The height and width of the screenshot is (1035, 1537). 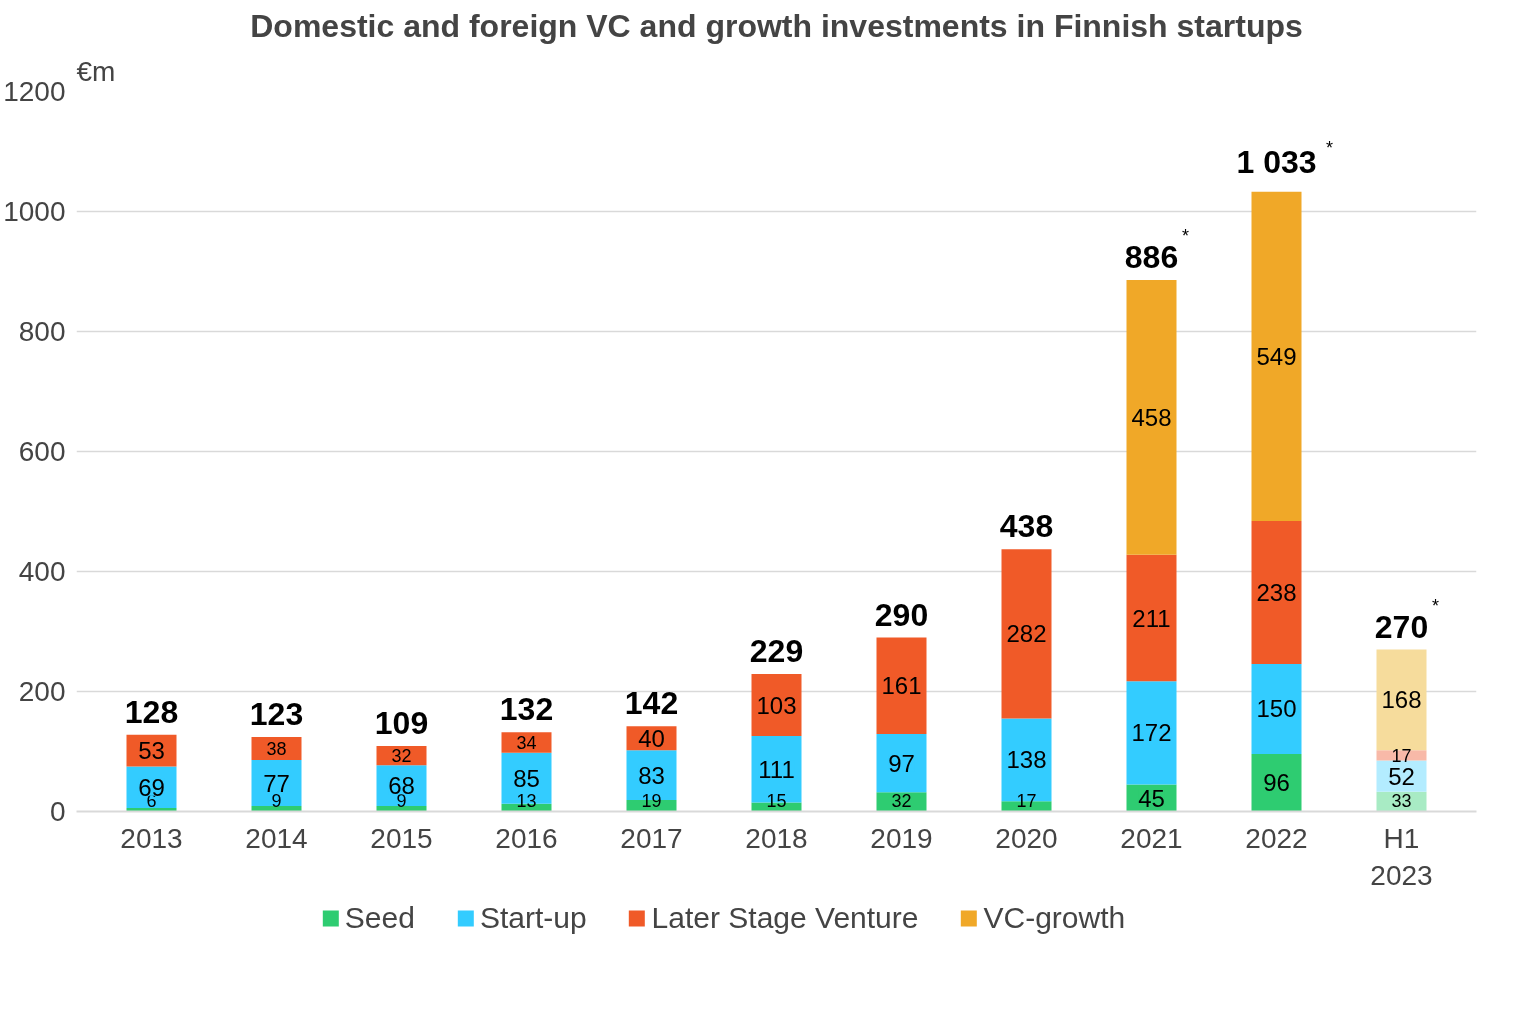 What do you see at coordinates (401, 838) in the screenshot?
I see `x-tick-label: 2015` at bounding box center [401, 838].